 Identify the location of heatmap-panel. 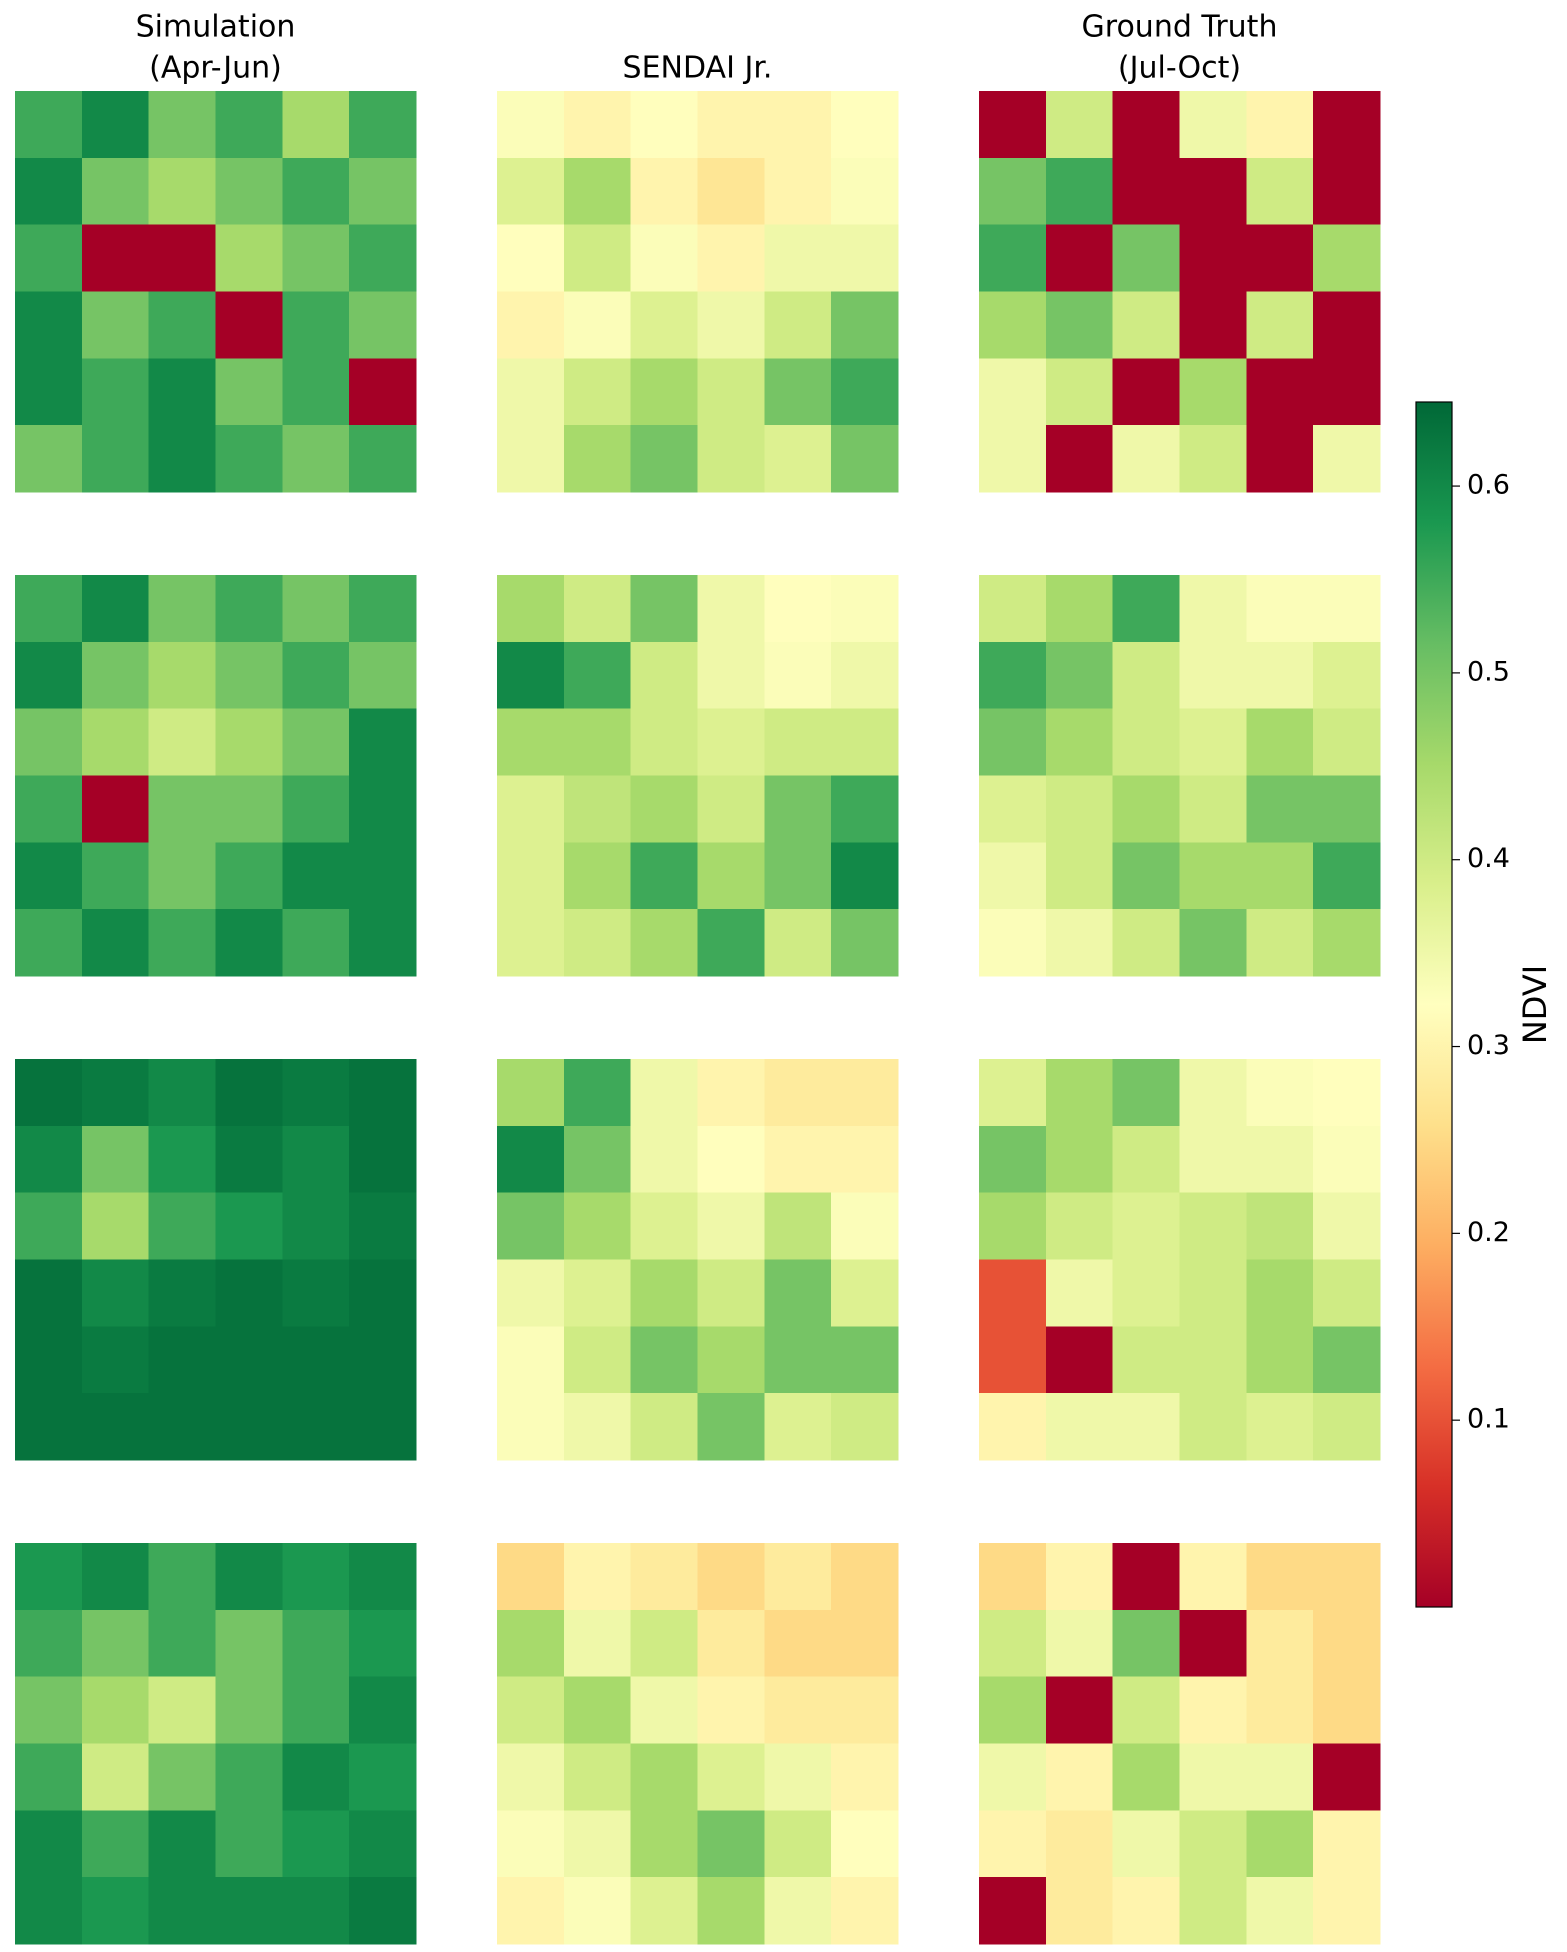
(1180, 776).